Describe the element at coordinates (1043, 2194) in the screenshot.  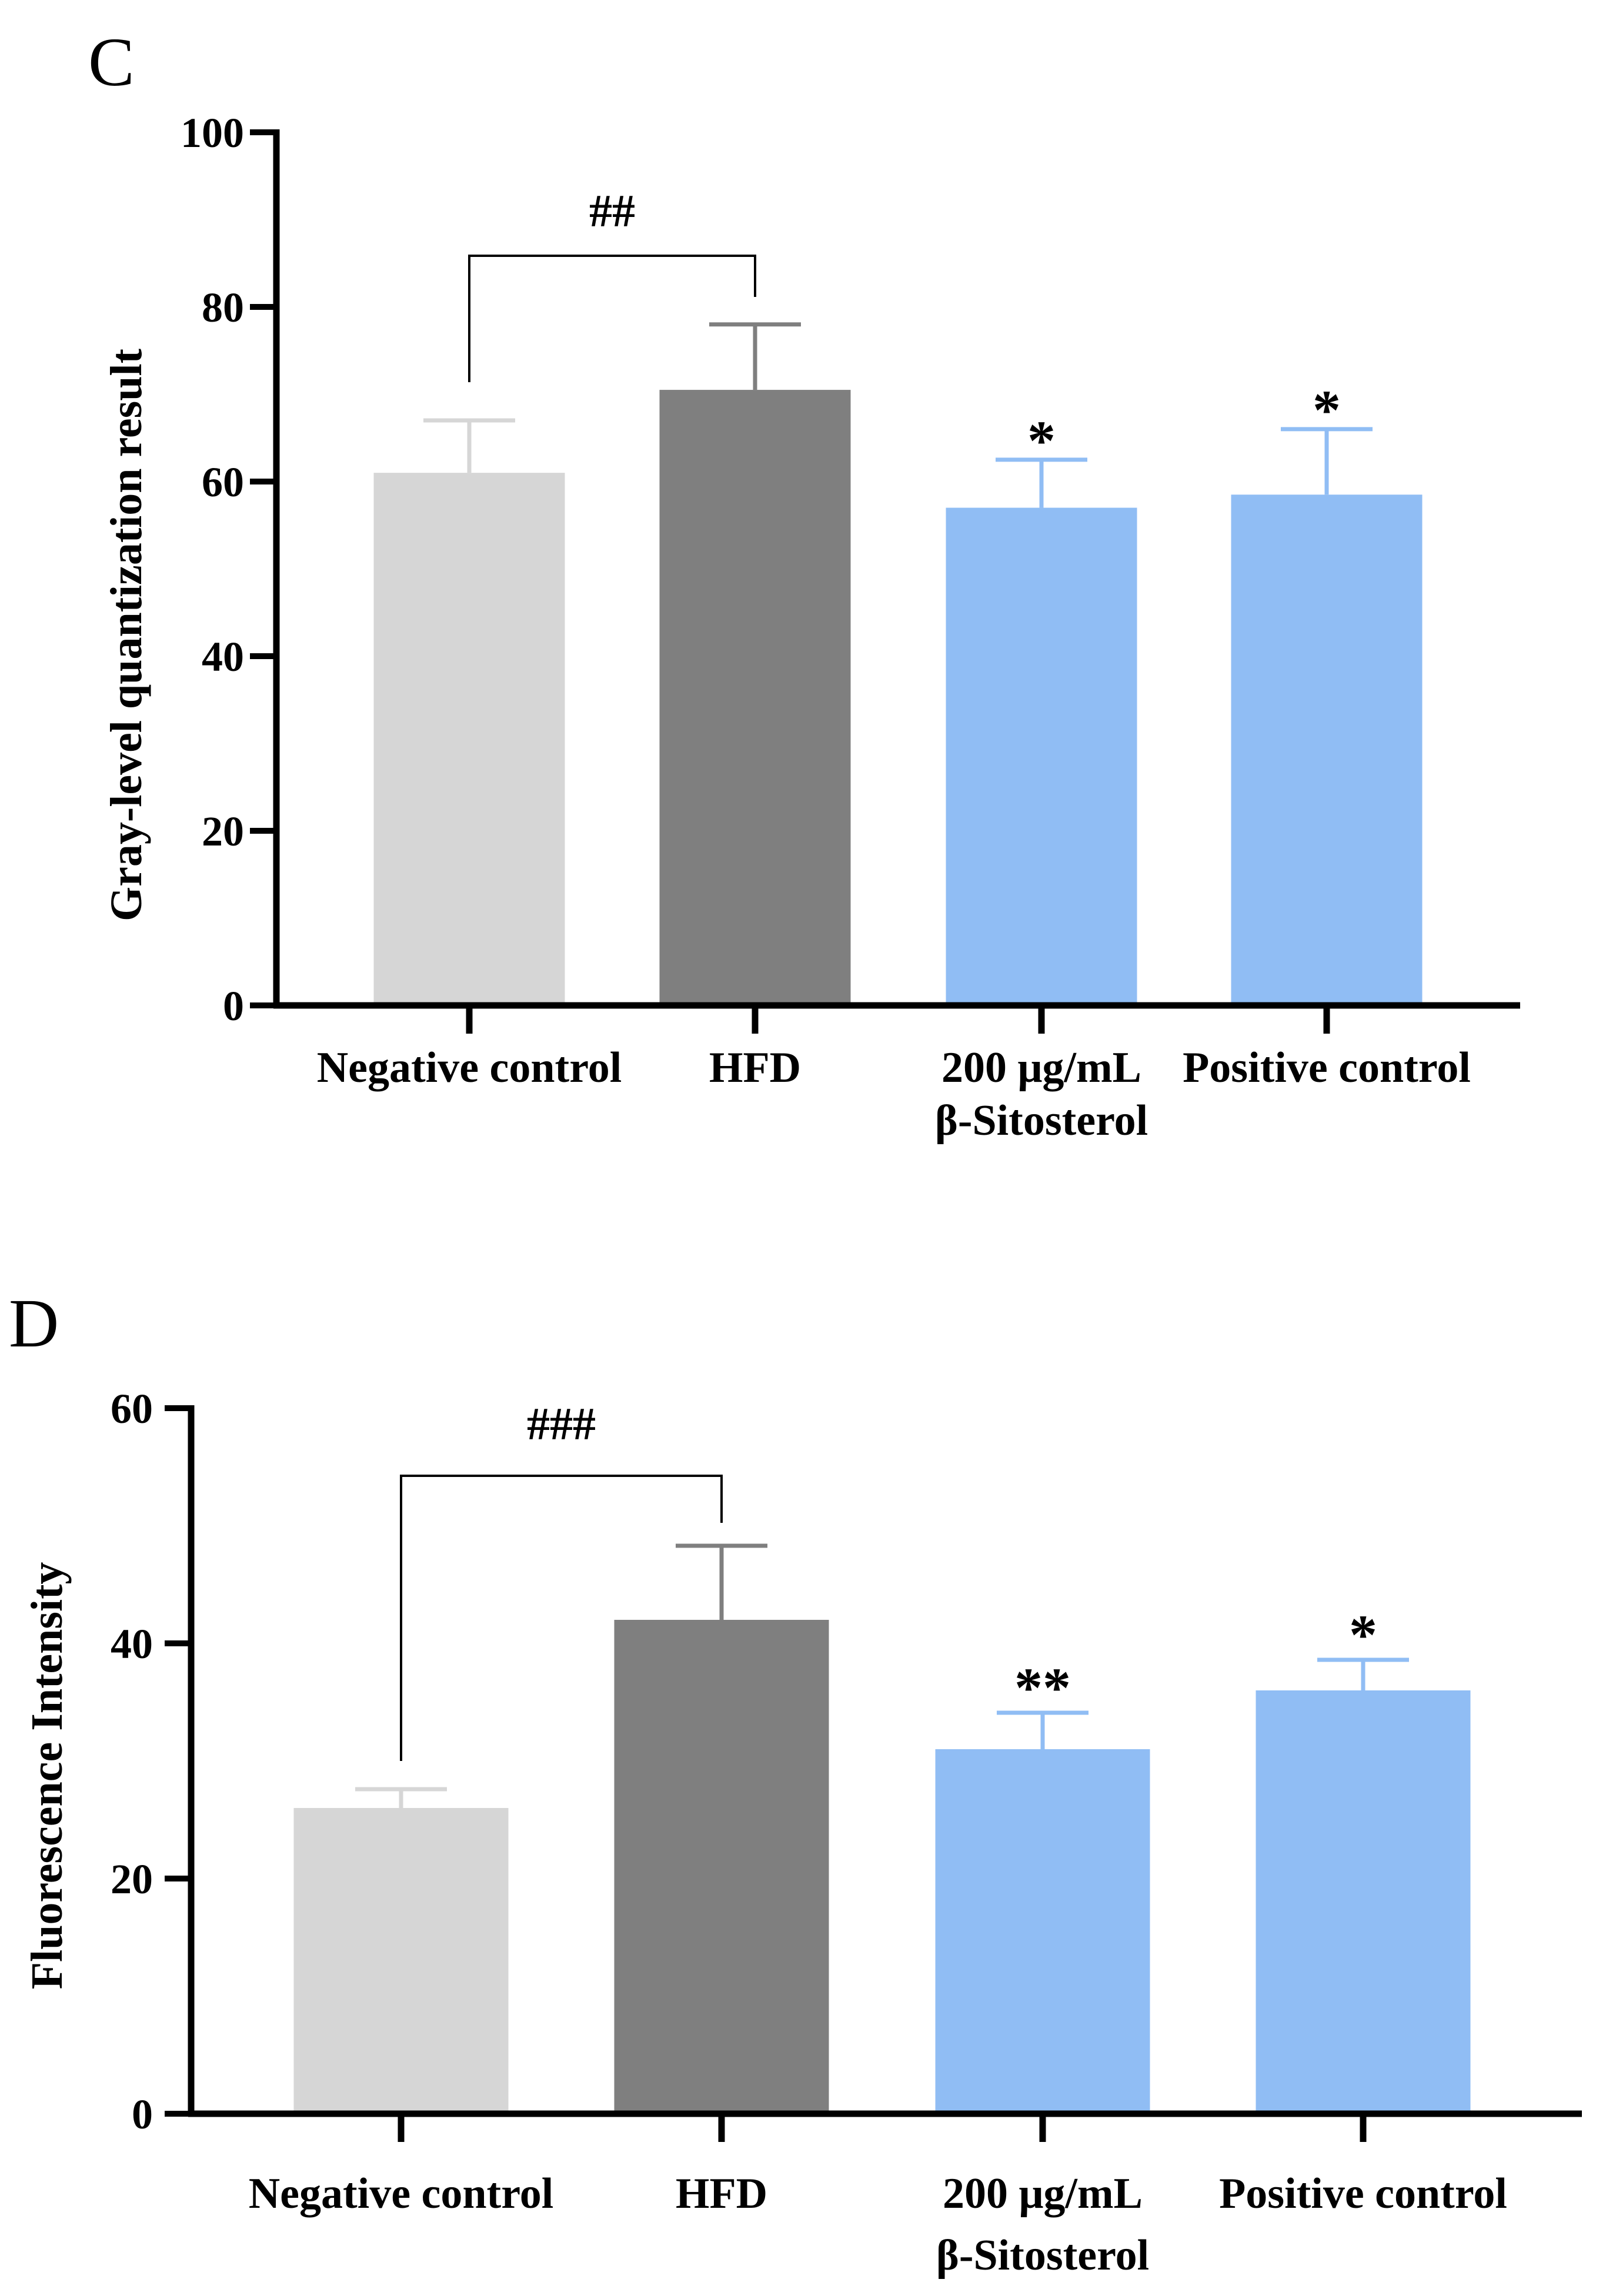
I see `panel-d-category-label: 200 μg/mL` at that location.